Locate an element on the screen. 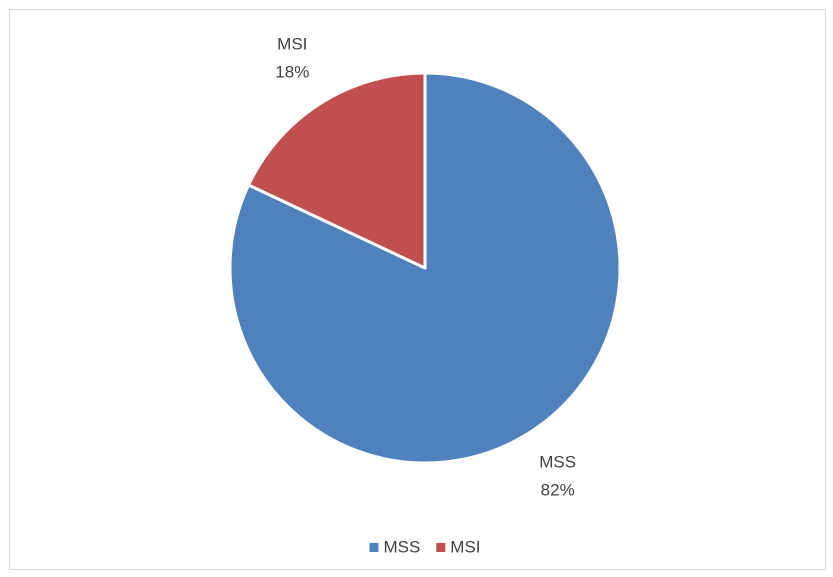  legend-label: MSI is located at coordinates (465, 546).